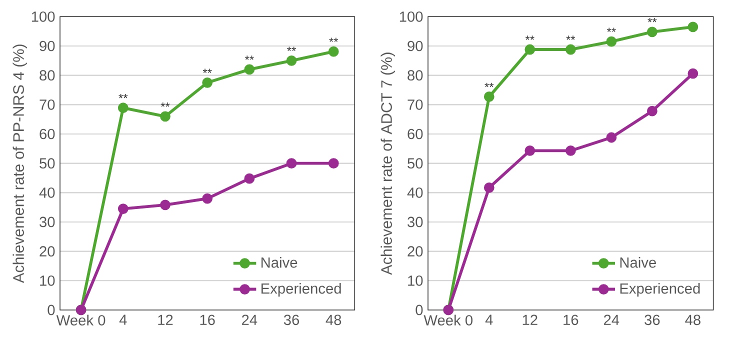 This screenshot has width=733, height=342. Describe the element at coordinates (388, 163) in the screenshot. I see `y-axis-title: Achievement rate of ADCT 7 (%)` at that location.